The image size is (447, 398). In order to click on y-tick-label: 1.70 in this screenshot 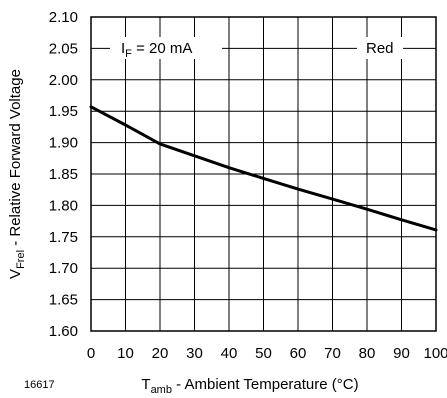, I will do `click(63, 268)`.